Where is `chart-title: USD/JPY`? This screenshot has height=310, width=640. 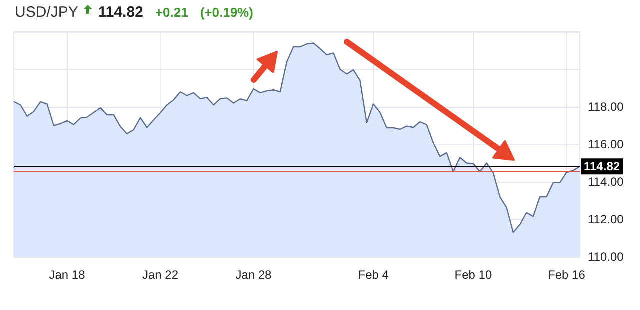 chart-title: USD/JPY is located at coordinates (46, 12).